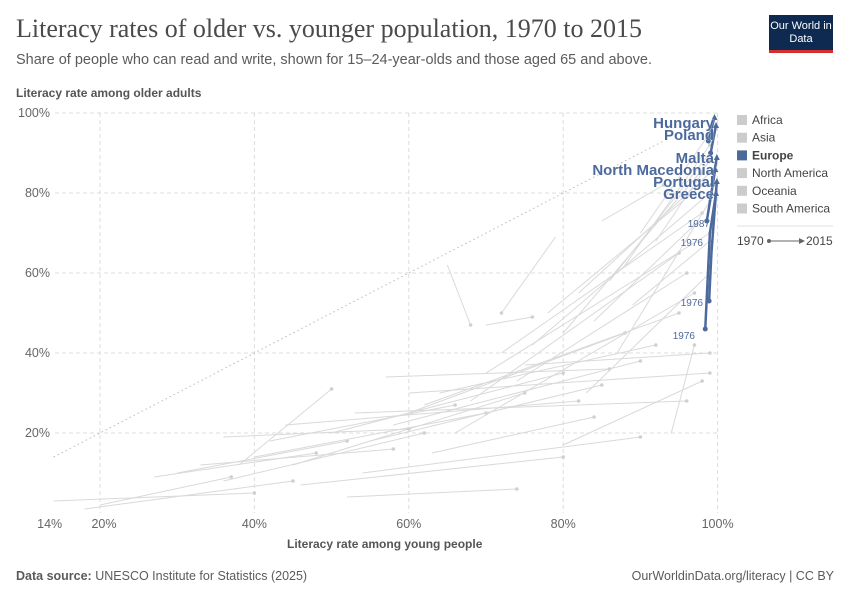 Image resolution: width=850 pixels, height=600 pixels. I want to click on country-label: Greece, so click(688, 194).